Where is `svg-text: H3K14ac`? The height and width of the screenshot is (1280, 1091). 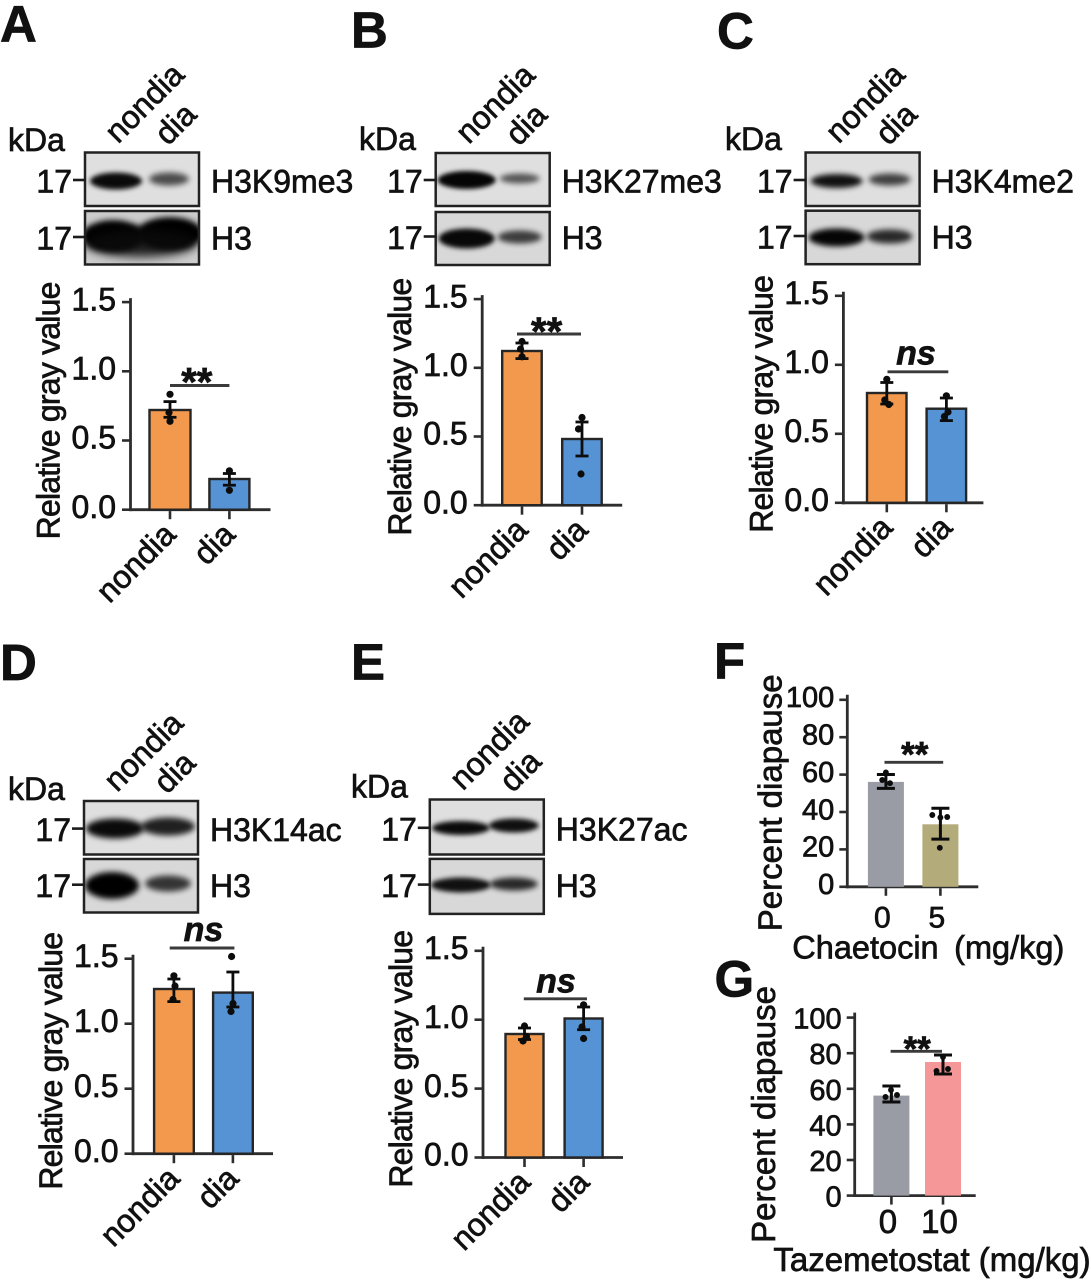 svg-text: H3K14ac is located at coordinates (276, 830).